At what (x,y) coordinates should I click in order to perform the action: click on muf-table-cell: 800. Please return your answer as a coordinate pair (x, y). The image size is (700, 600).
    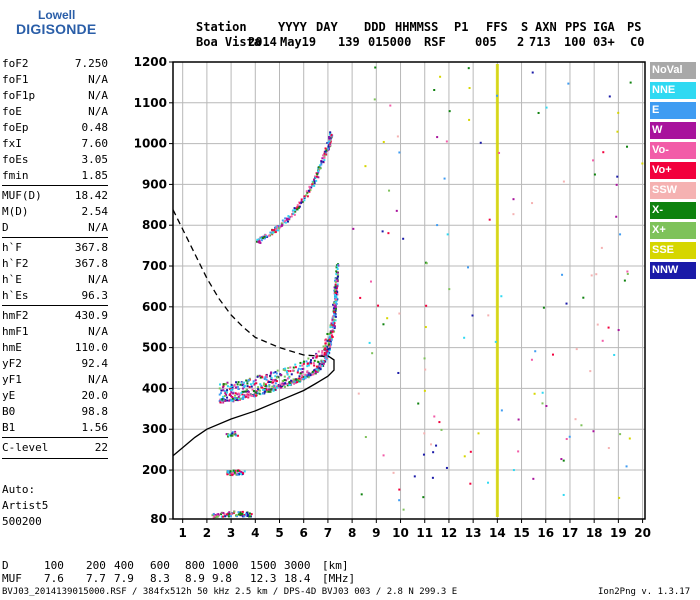
    Looking at the image, I should click on (195, 565).